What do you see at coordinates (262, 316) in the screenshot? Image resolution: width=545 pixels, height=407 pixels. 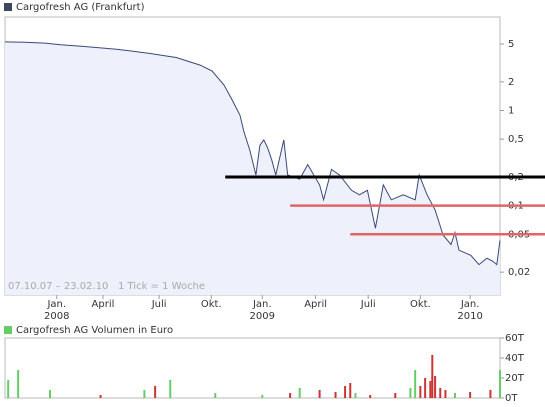 I see `year-label: 2009` at bounding box center [262, 316].